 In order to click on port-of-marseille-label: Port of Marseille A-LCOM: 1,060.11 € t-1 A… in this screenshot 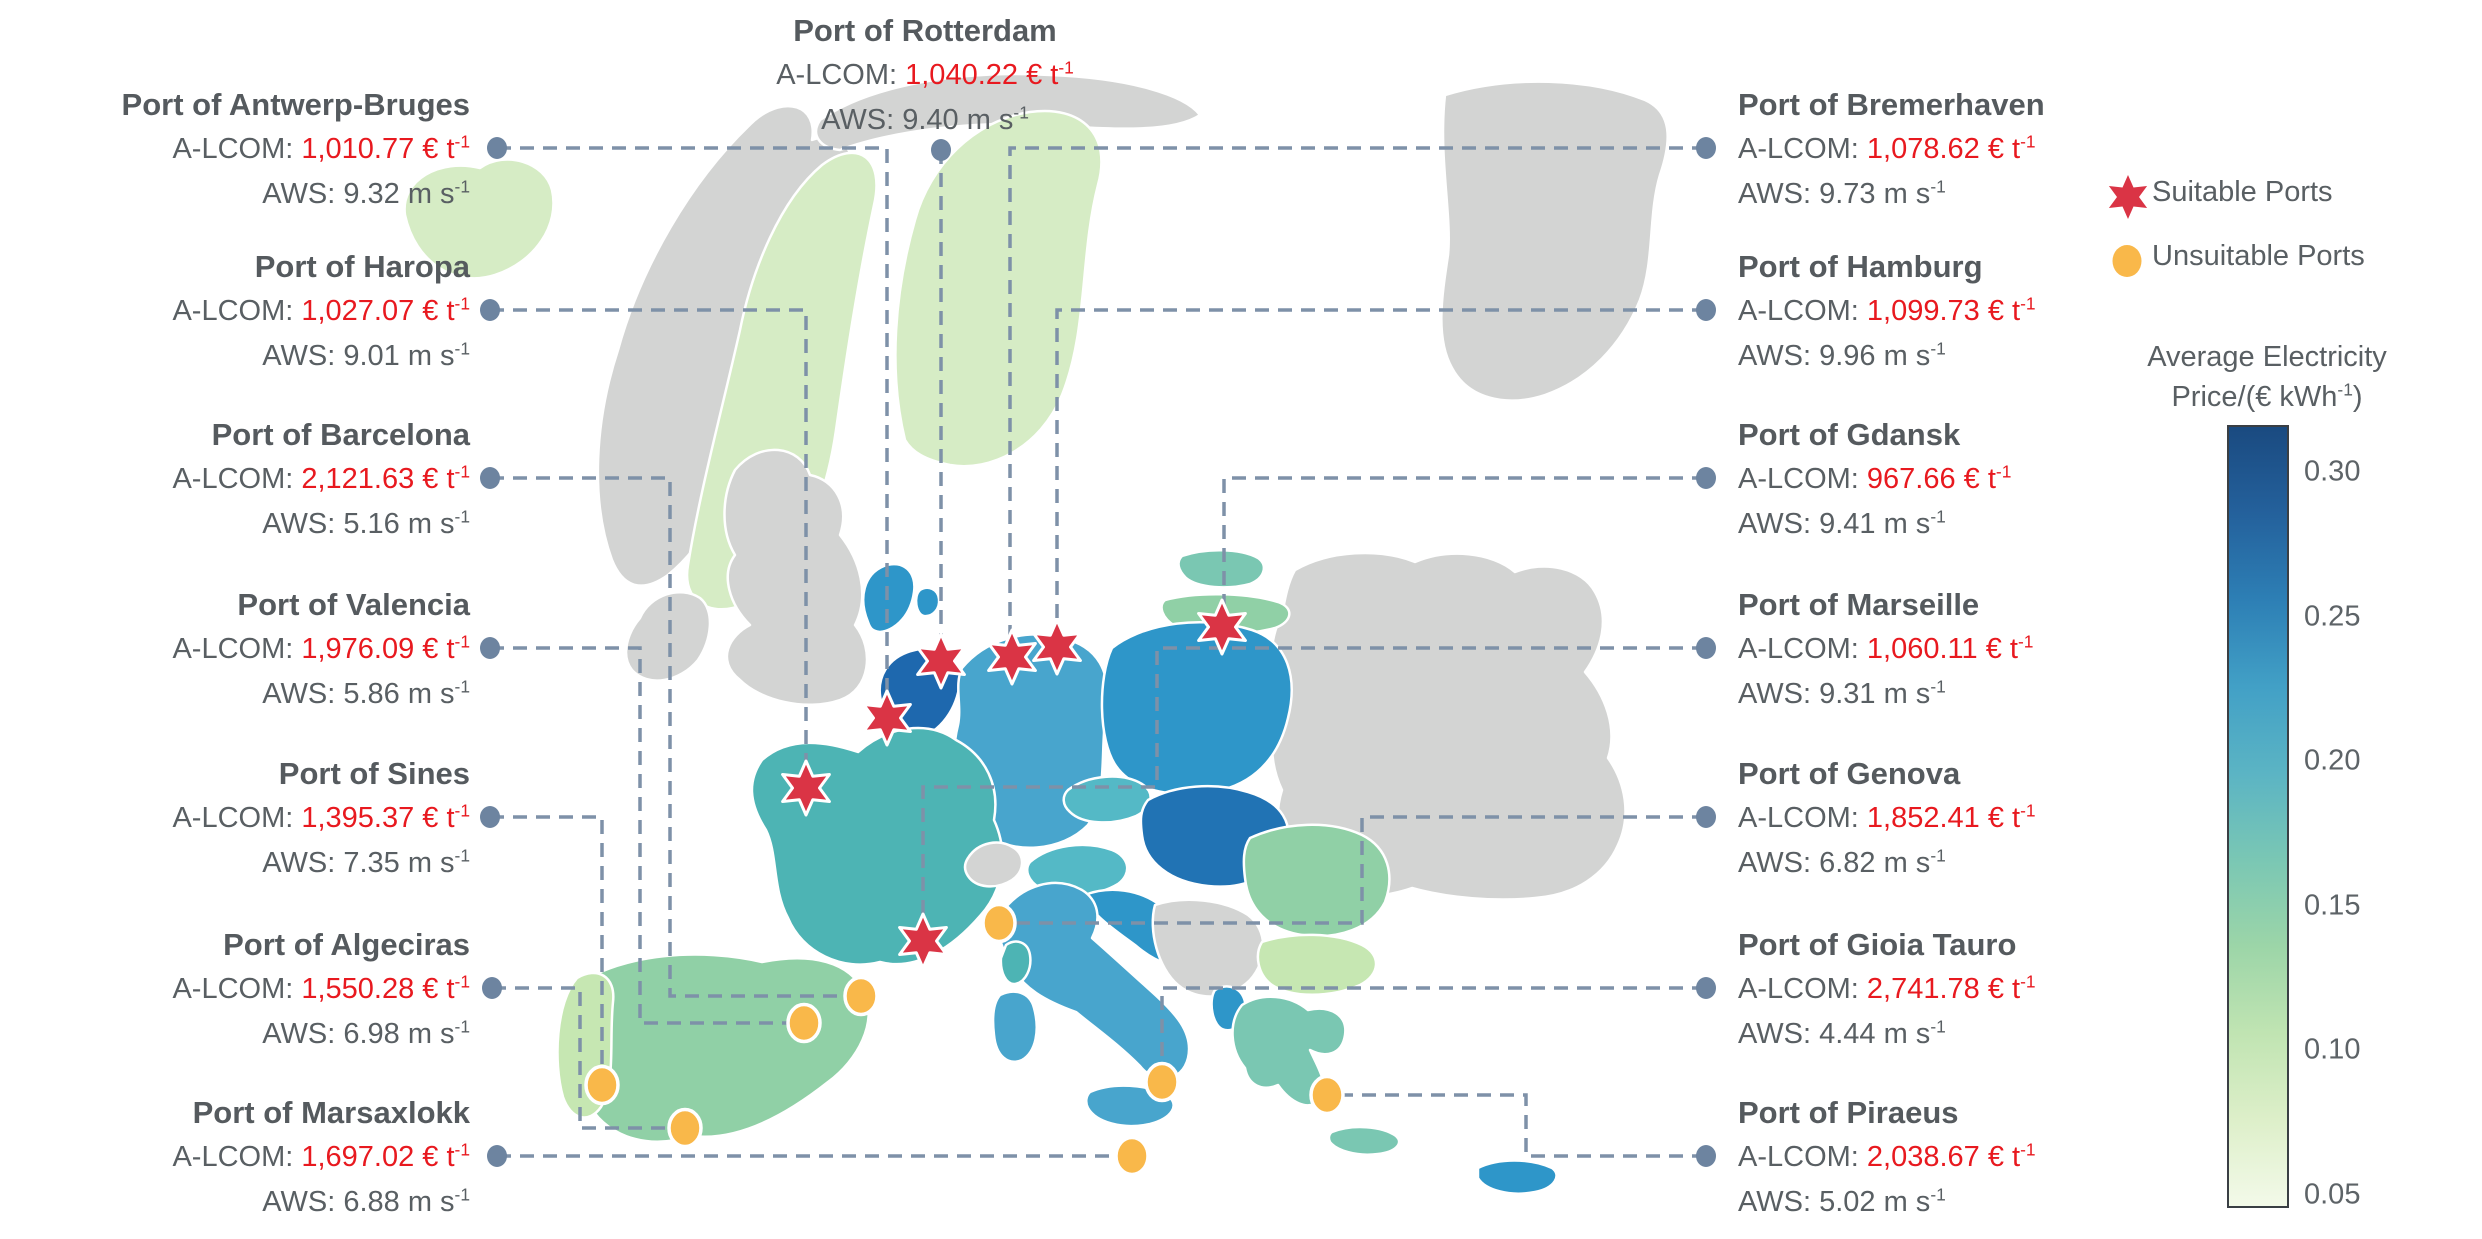, I will do `click(1885, 649)`.